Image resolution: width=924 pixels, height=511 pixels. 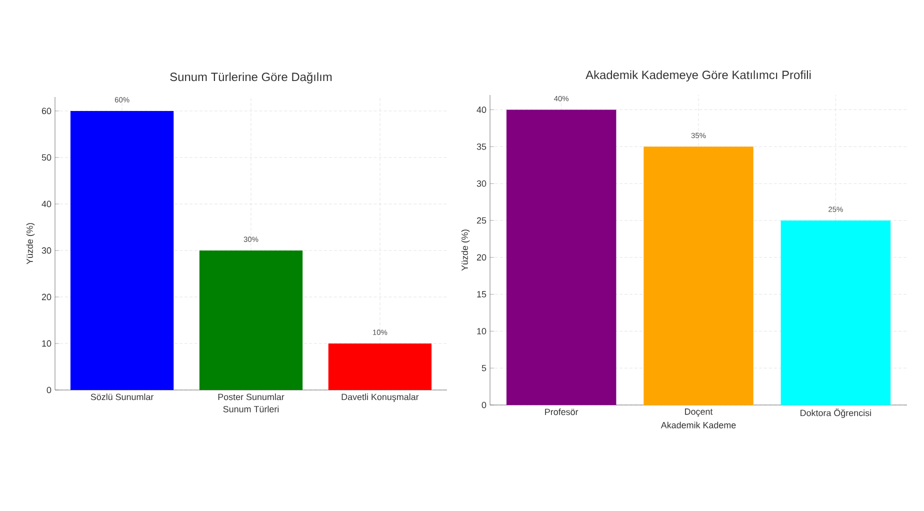 I want to click on y-tick-label: 25, so click(x=481, y=220).